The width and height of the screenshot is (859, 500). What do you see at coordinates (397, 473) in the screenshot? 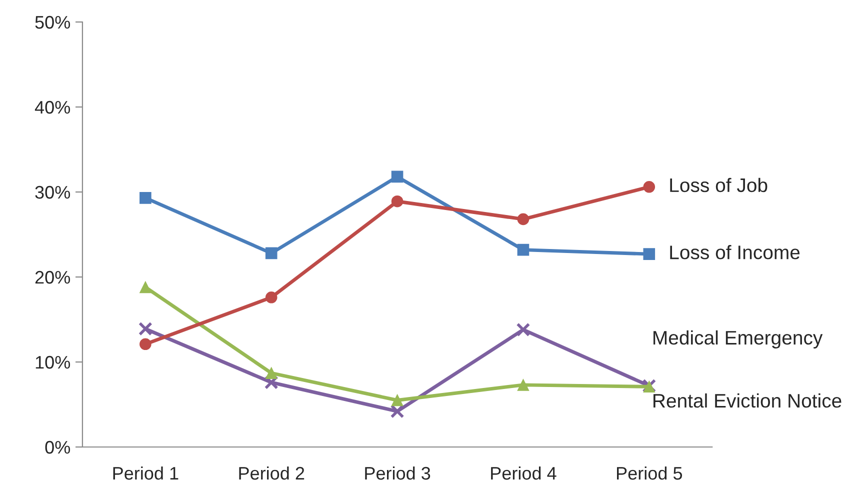
I see `x-tick-label: Period 3` at bounding box center [397, 473].